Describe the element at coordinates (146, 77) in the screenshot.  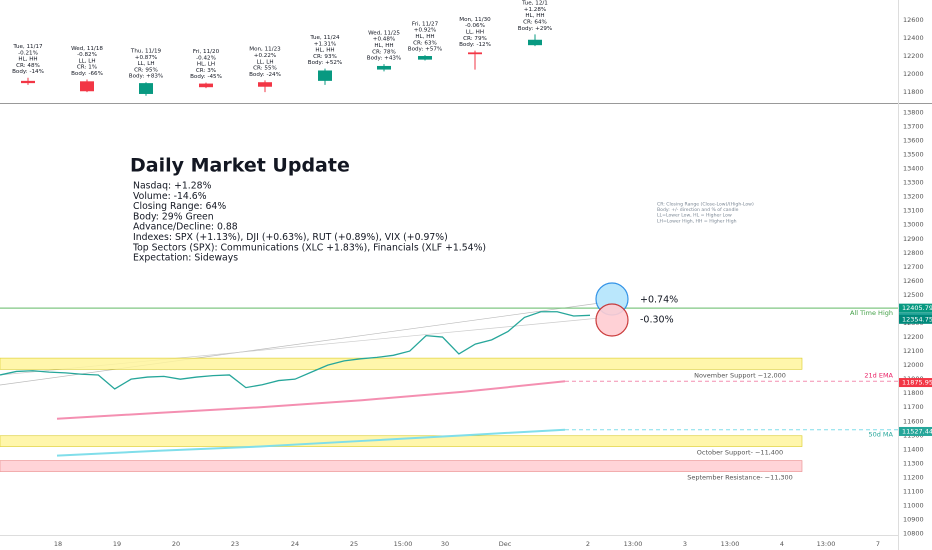
I see `candle-label: Body: +83%` at that location.